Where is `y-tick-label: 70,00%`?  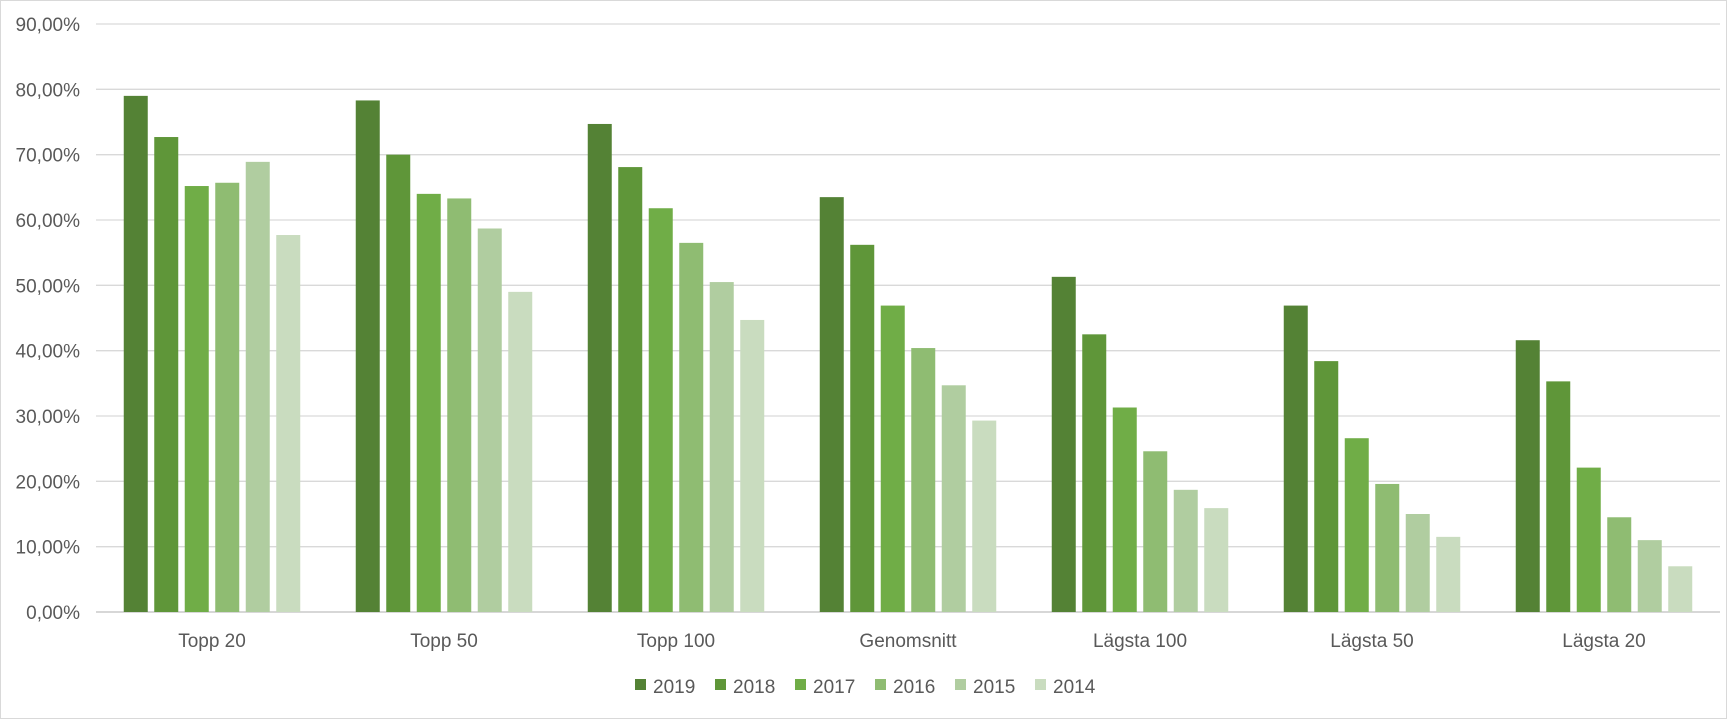 y-tick-label: 70,00% is located at coordinates (48, 156).